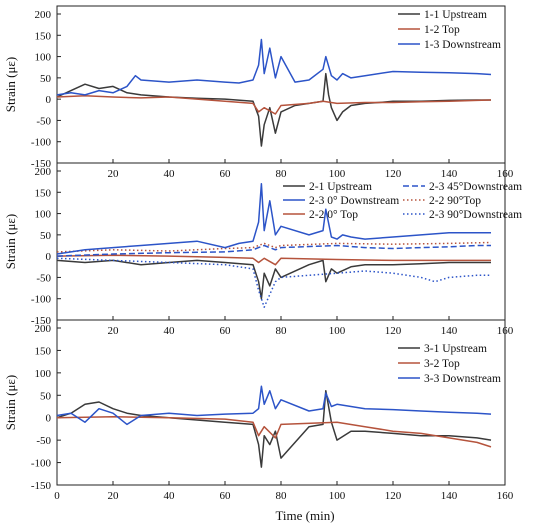 This screenshot has width=550, height=529. What do you see at coordinates (304, 515) in the screenshot?
I see `x-axis-title: Time (min)` at bounding box center [304, 515].